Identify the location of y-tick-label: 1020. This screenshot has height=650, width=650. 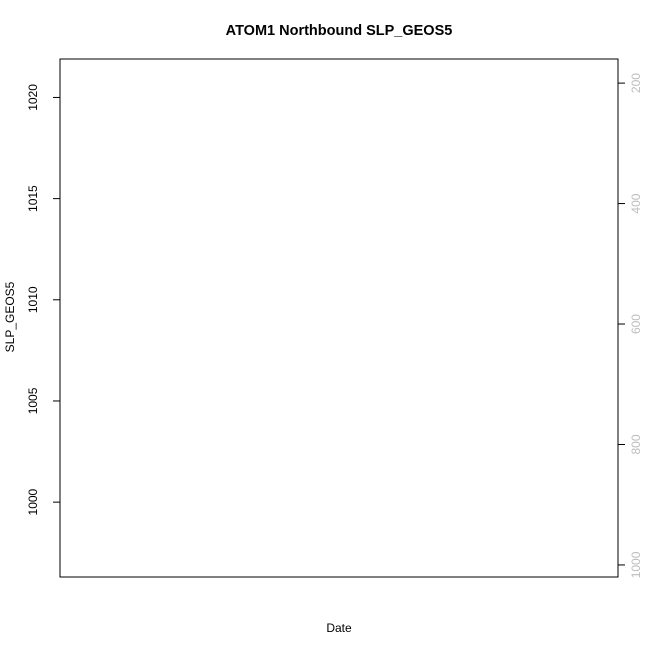
(33, 97).